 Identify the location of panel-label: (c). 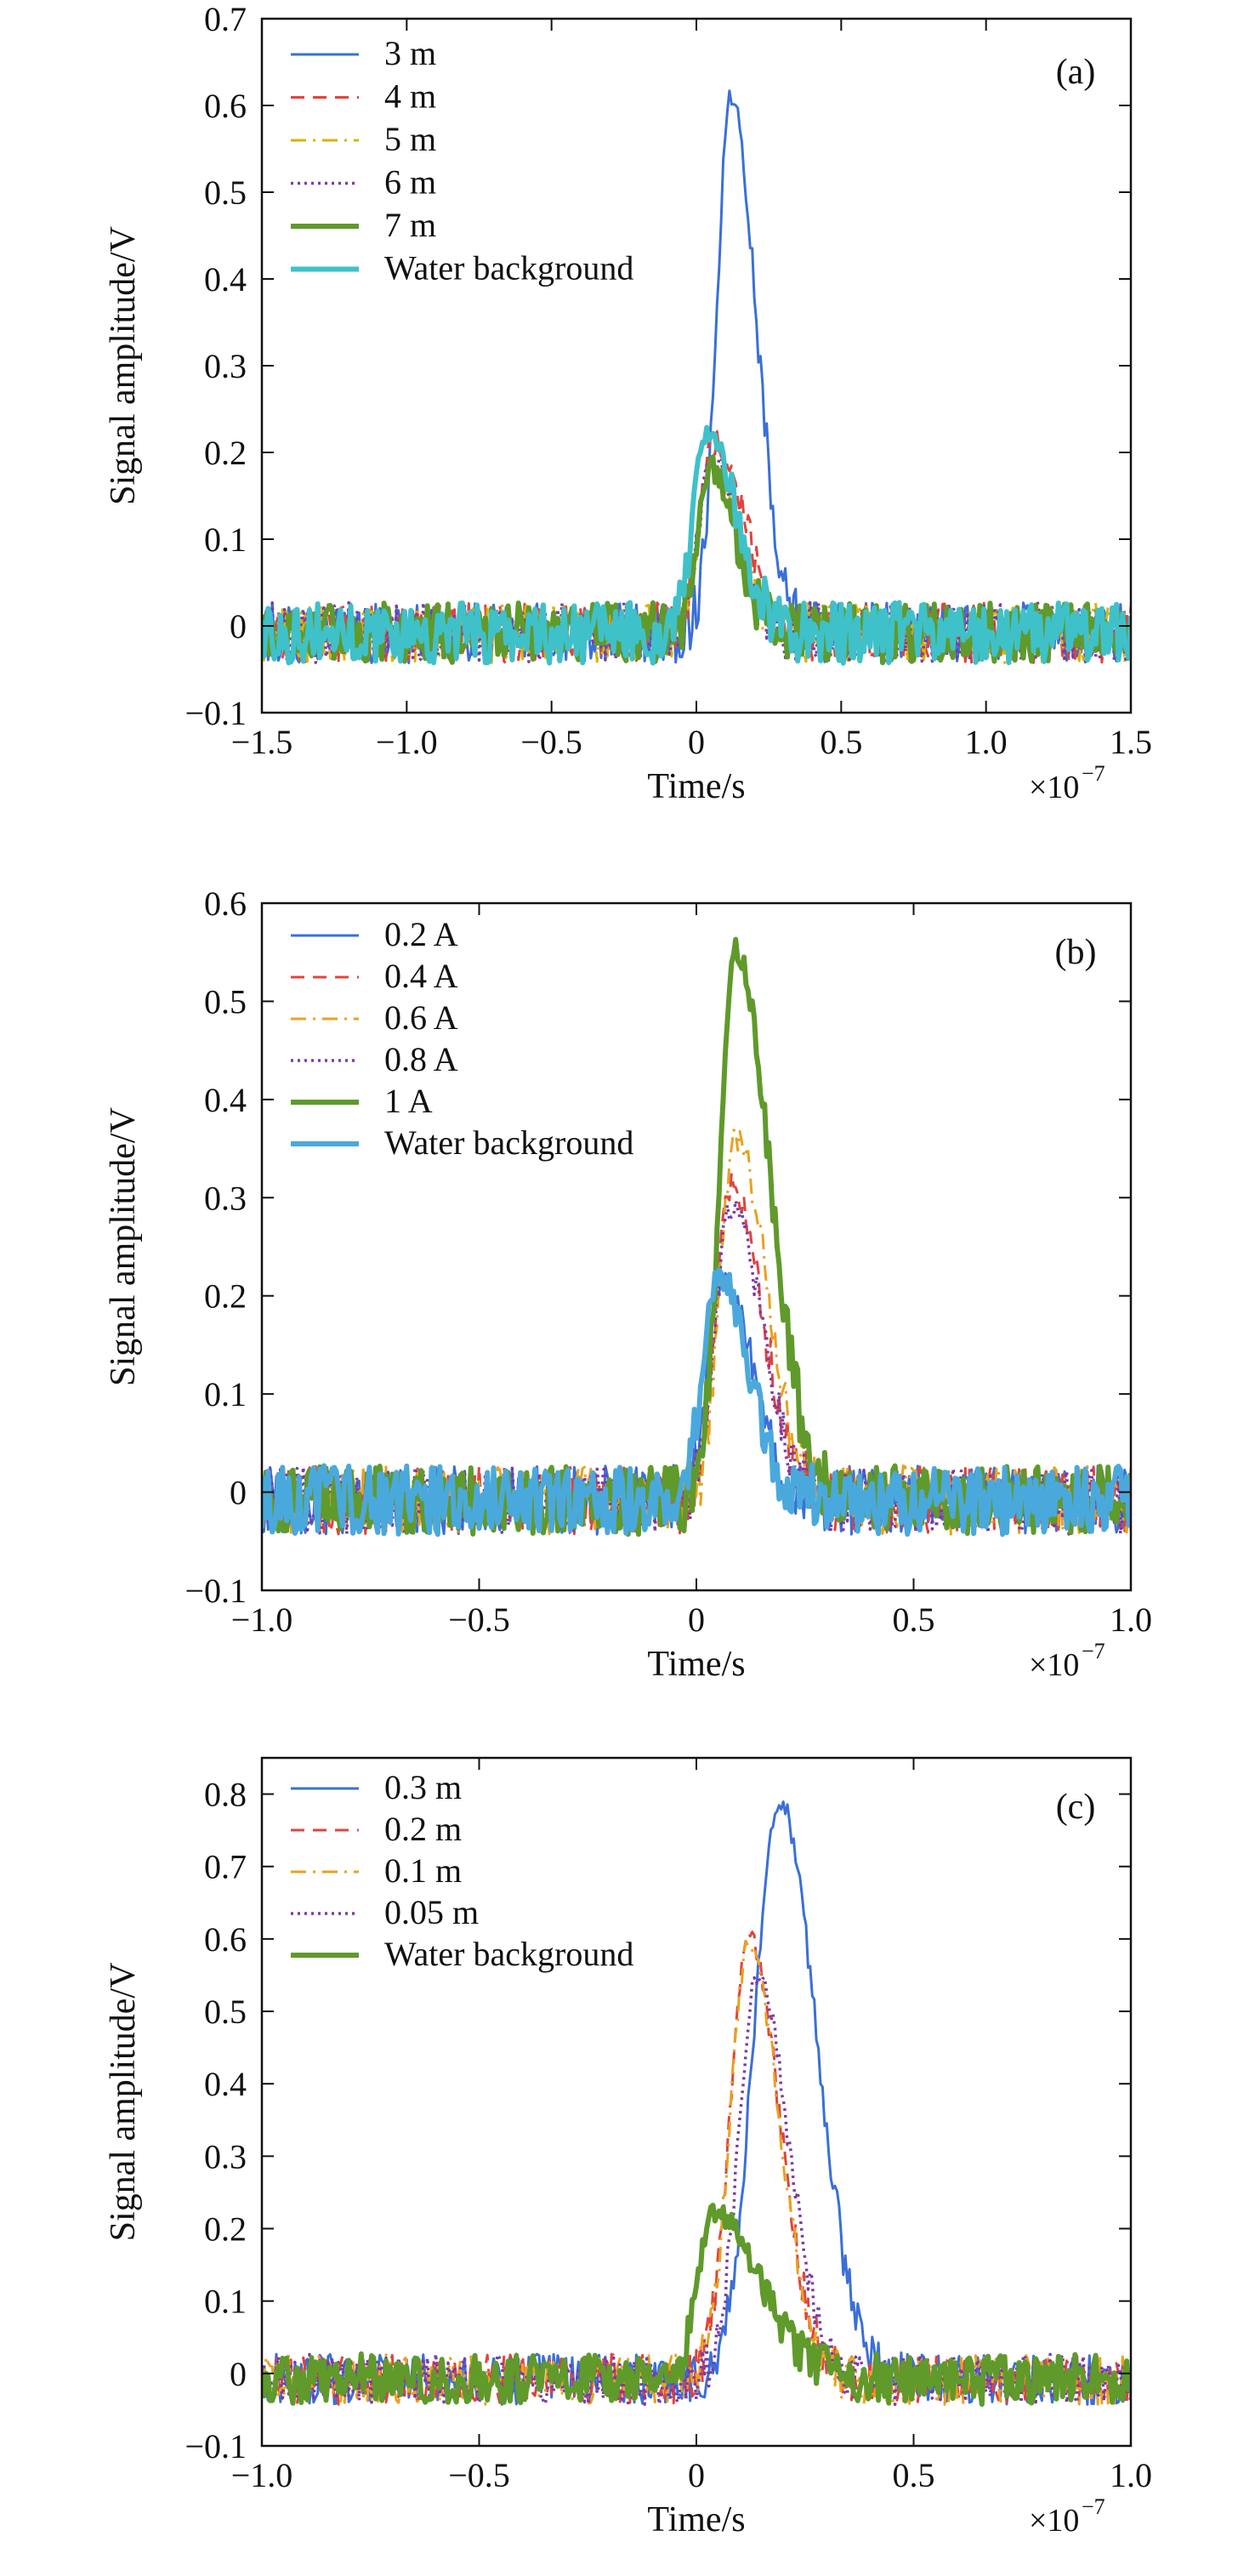
(1076, 1807).